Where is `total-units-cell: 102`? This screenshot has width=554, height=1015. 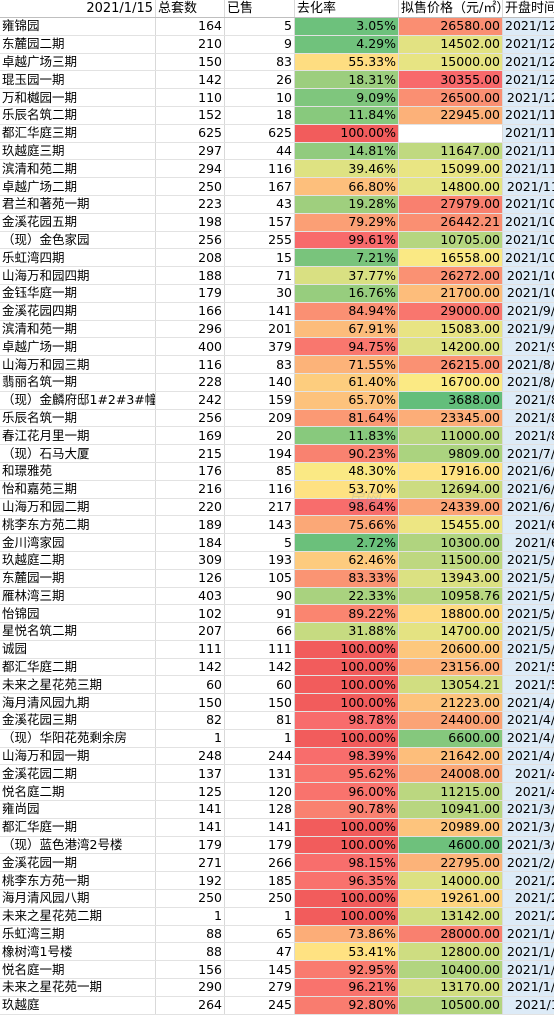
total-units-cell: 102 is located at coordinates (190, 614).